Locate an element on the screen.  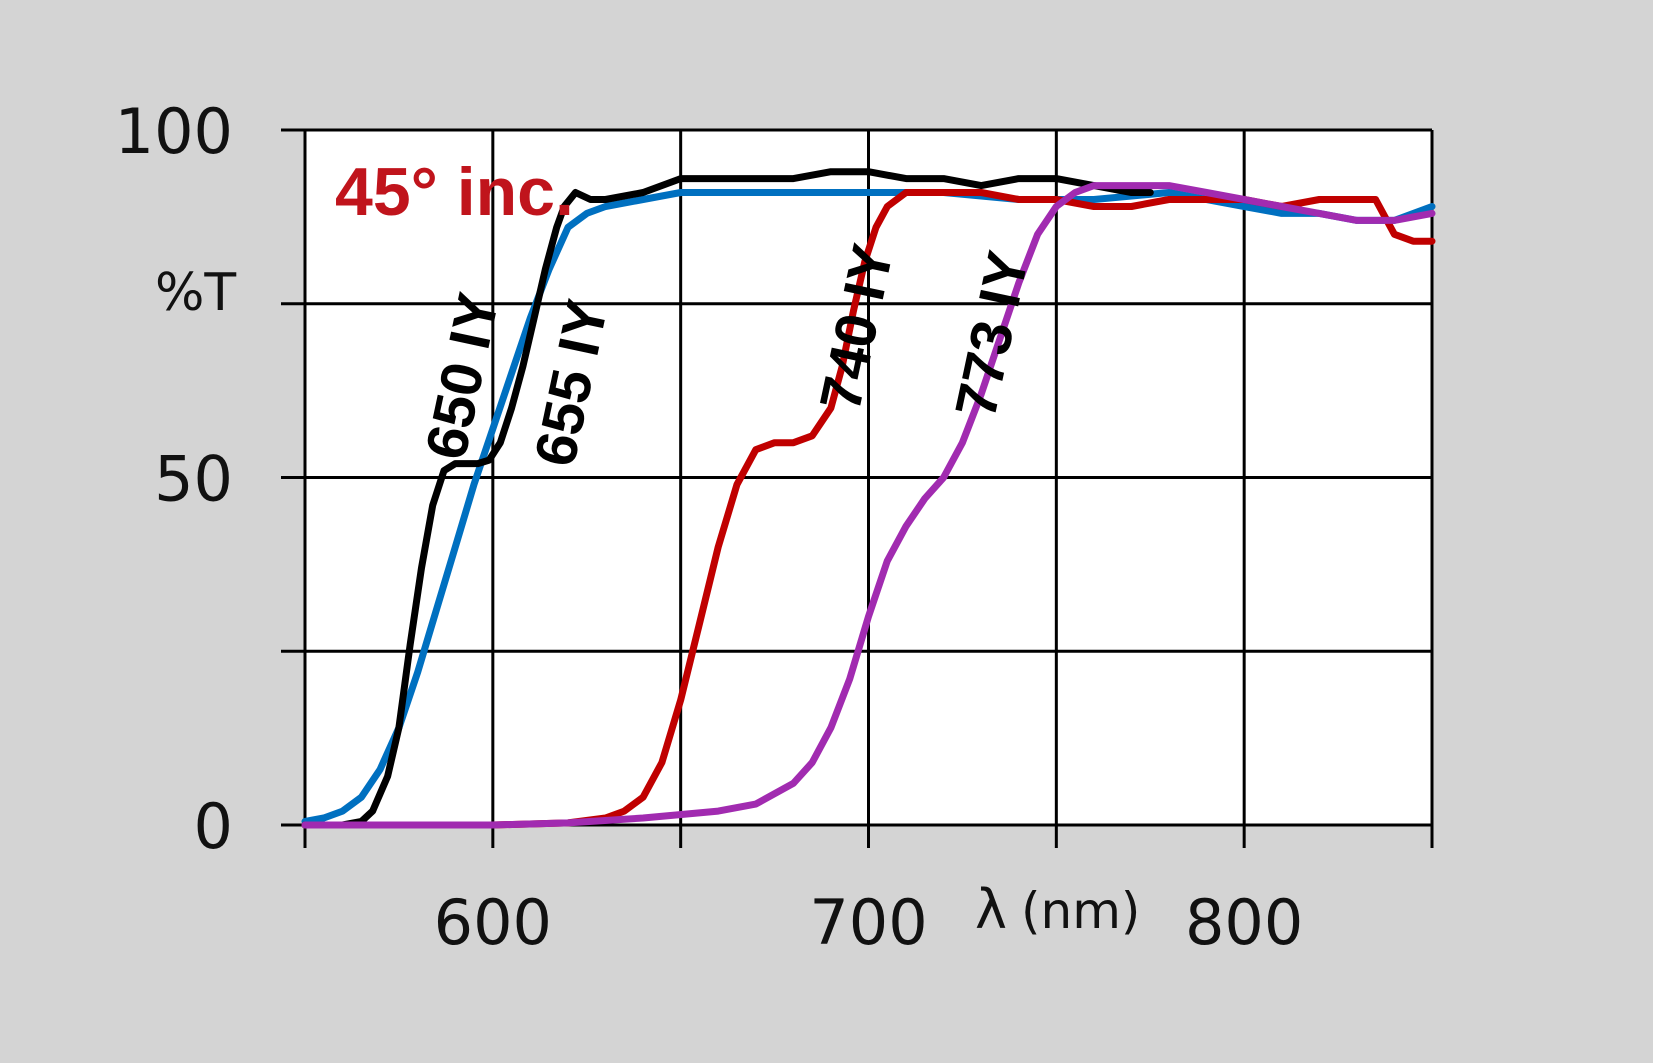
annotation-incidence: 45° inc. is located at coordinates (454, 192).